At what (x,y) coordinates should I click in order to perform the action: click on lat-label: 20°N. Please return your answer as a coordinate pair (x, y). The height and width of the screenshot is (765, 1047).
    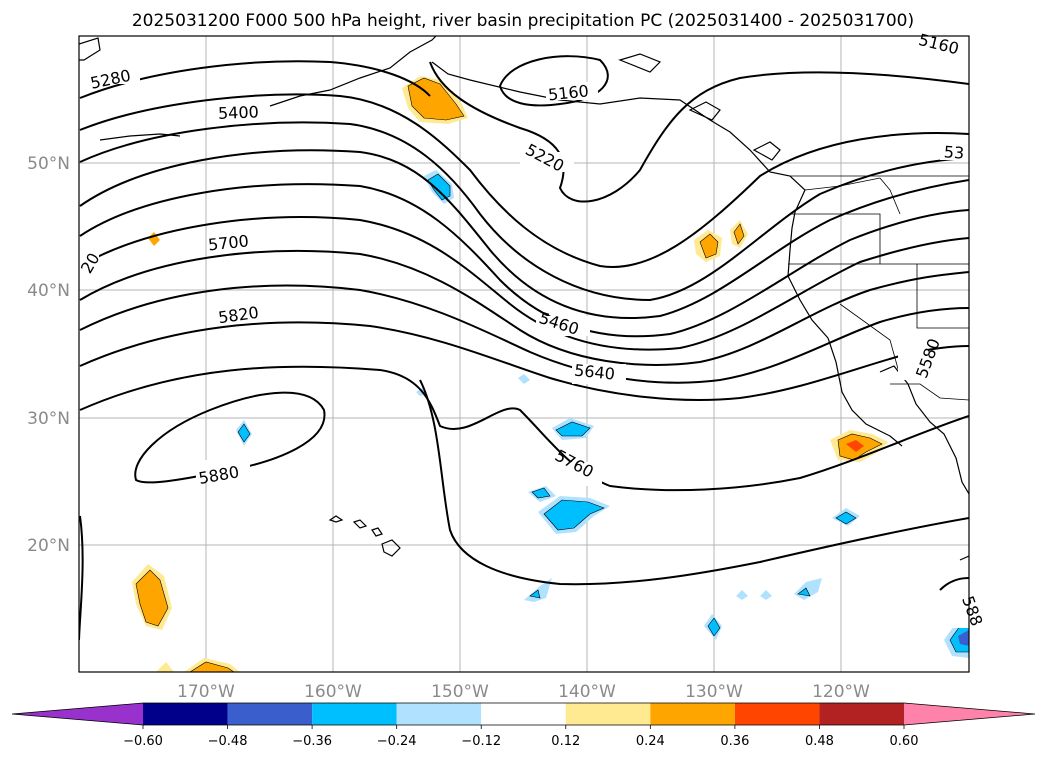
    Looking at the image, I should click on (48, 546).